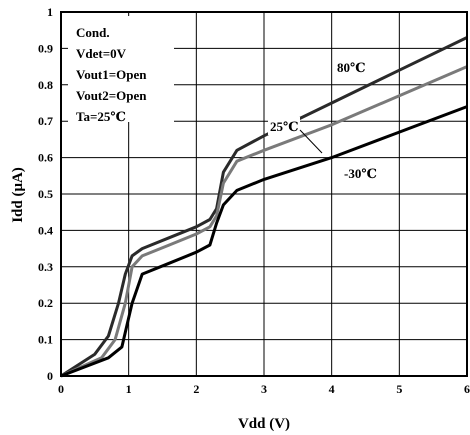 This screenshot has width=470, height=435. I want to click on x-tick-label: 2, so click(196, 389).